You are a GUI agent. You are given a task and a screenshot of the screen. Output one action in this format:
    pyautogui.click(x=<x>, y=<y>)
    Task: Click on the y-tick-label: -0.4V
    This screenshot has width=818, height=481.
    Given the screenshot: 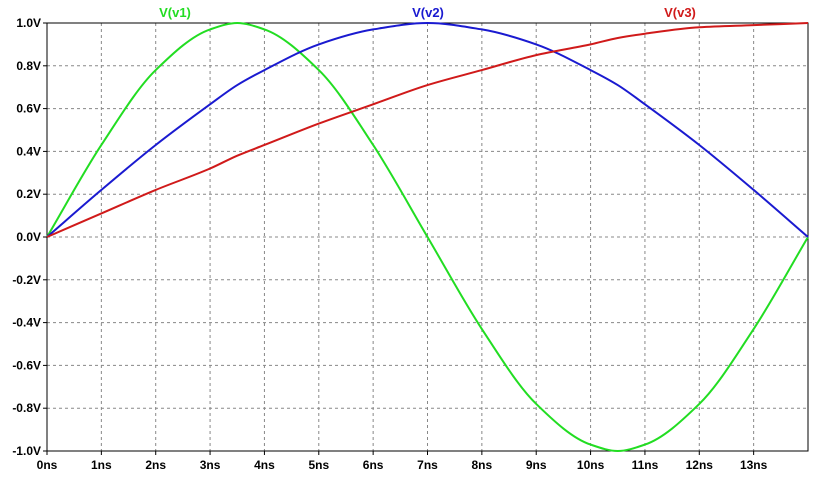 What is the action you would take?
    pyautogui.click(x=26, y=323)
    